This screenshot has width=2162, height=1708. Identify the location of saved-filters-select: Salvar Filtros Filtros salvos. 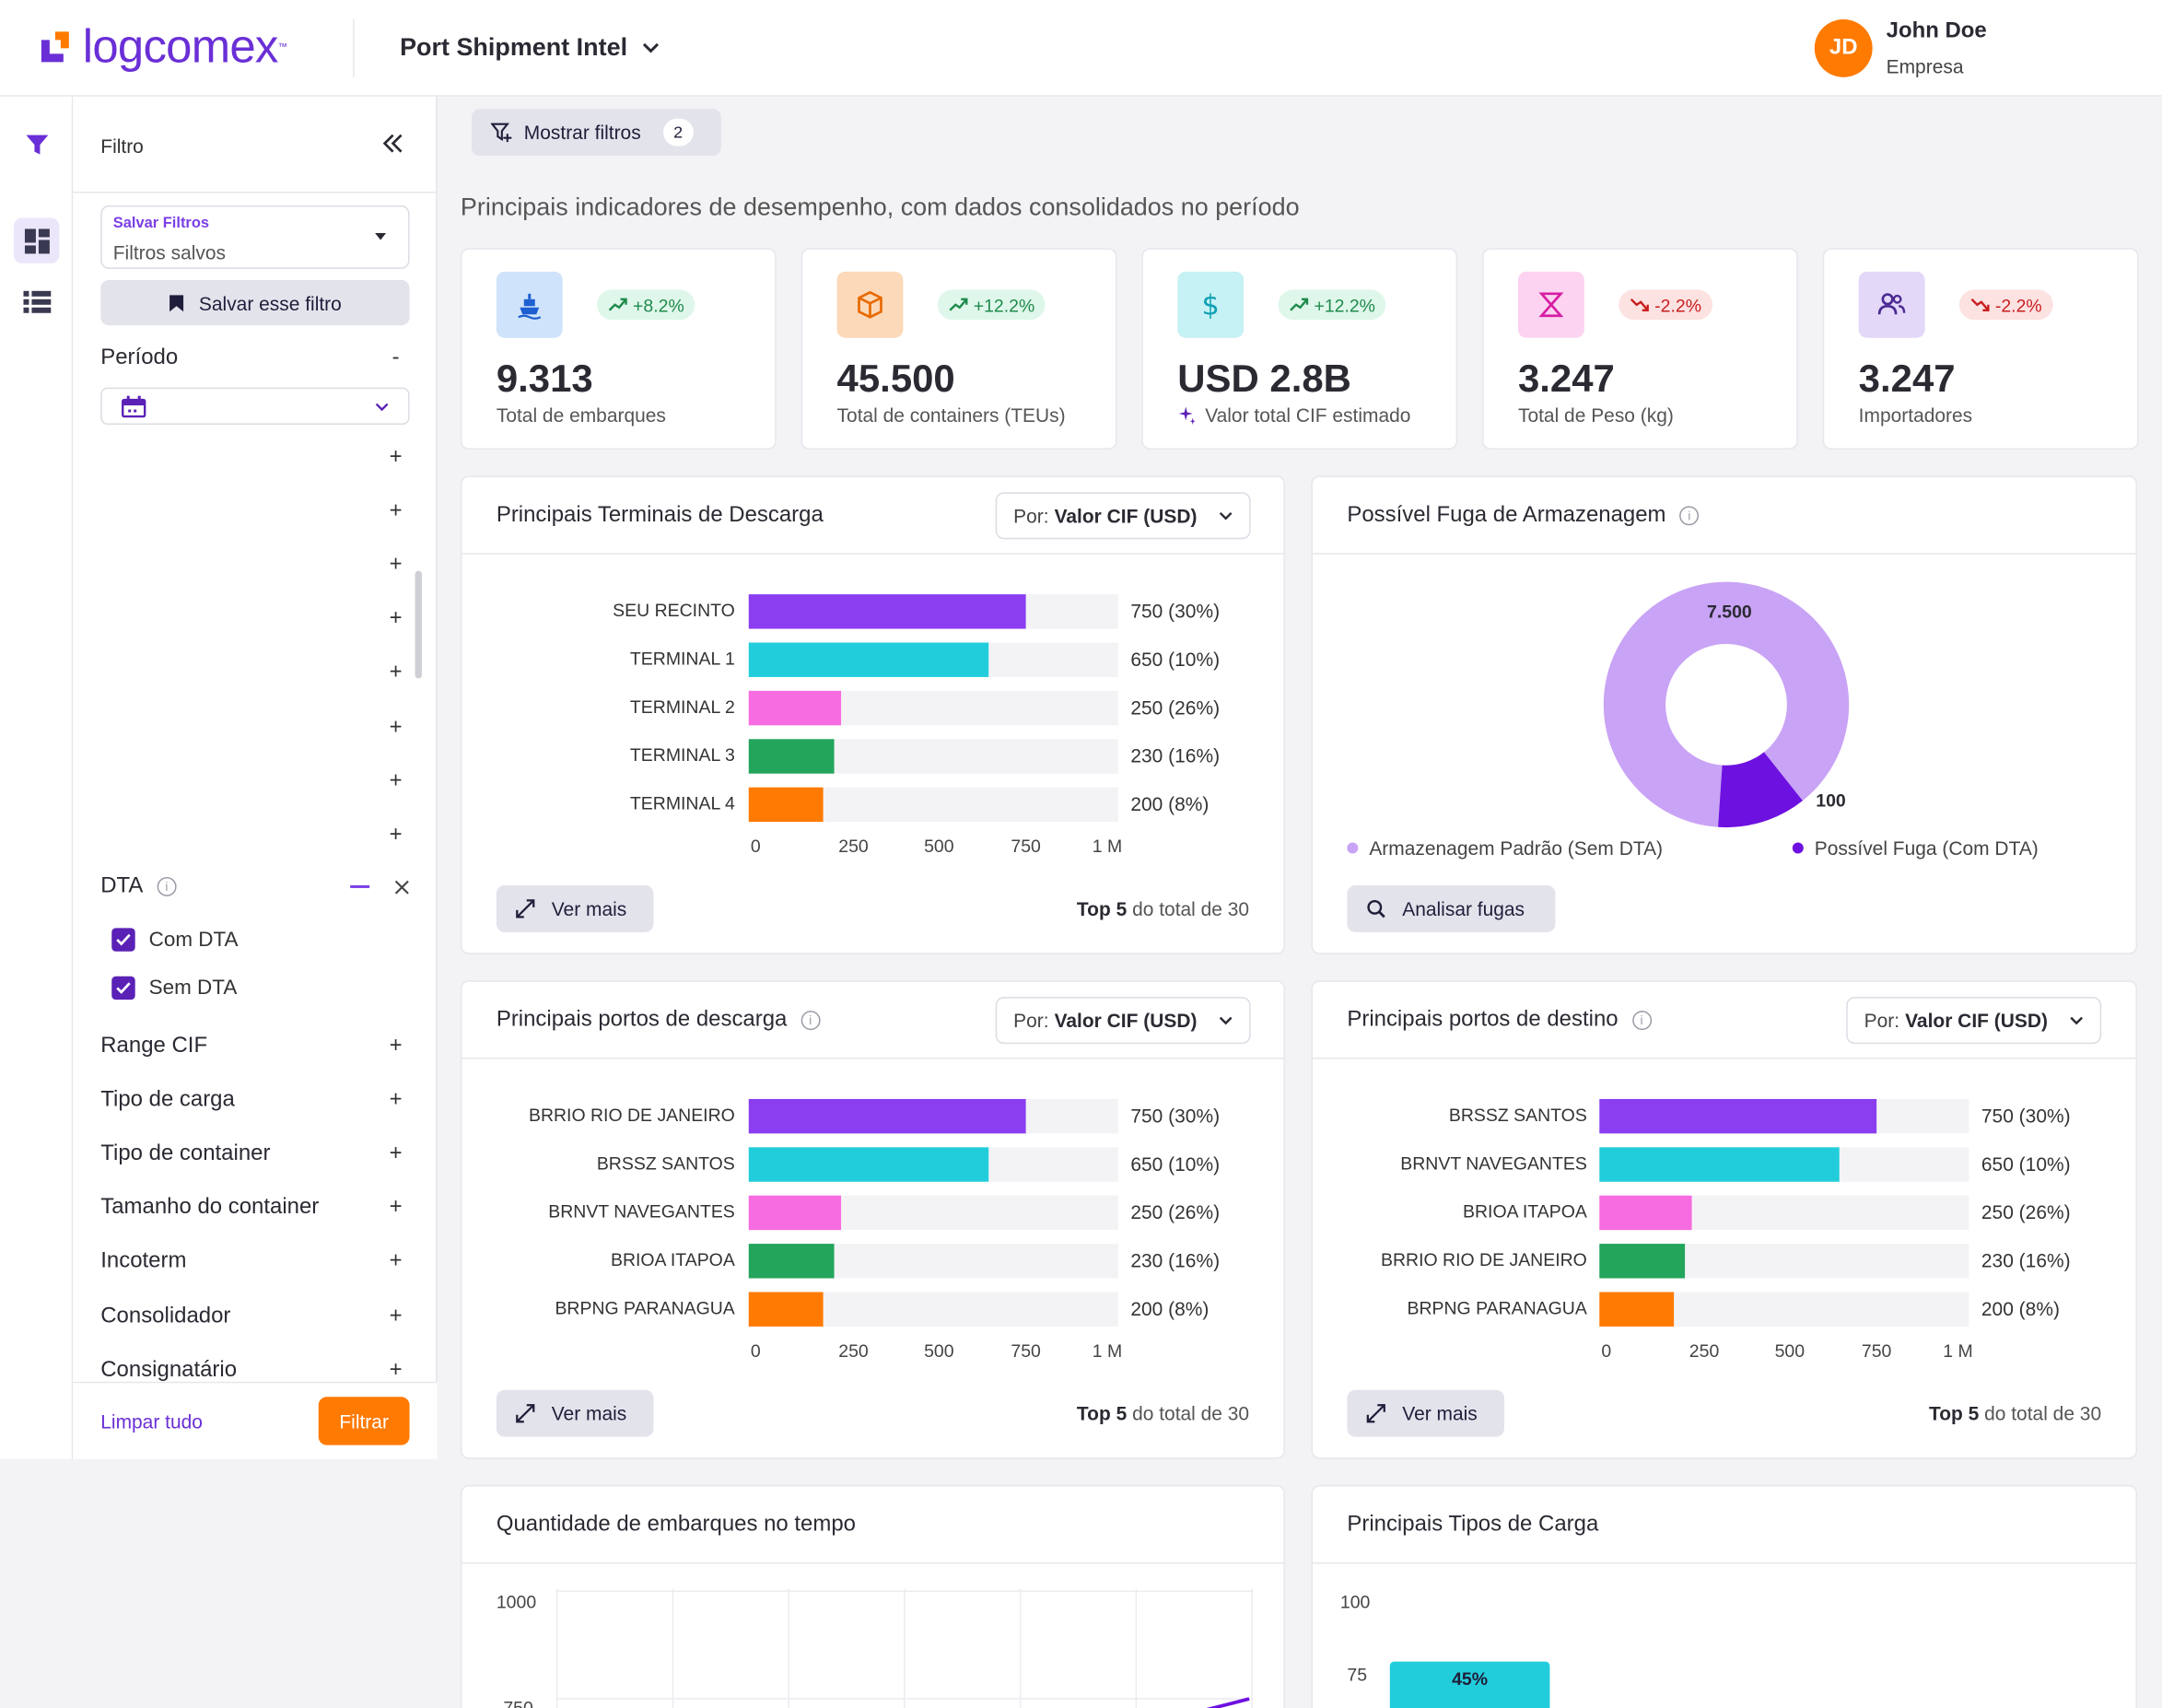
(255, 237).